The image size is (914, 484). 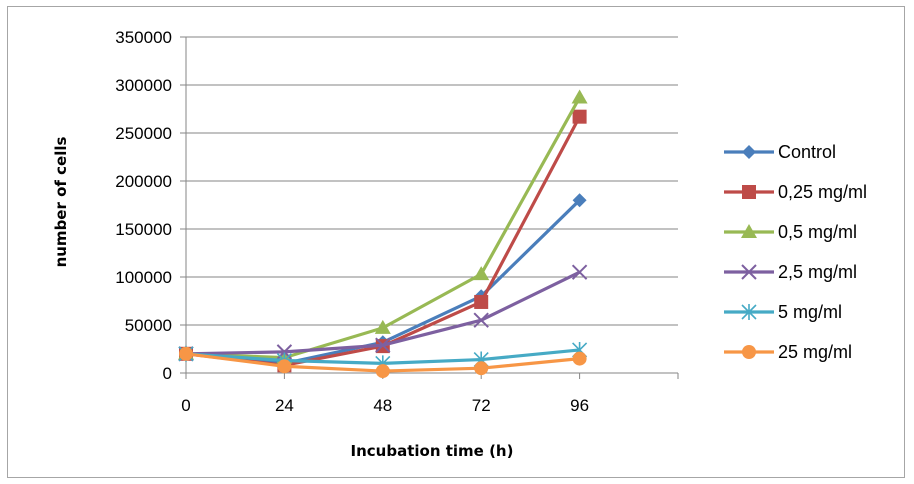 What do you see at coordinates (807, 152) in the screenshot?
I see `legend-label: Control` at bounding box center [807, 152].